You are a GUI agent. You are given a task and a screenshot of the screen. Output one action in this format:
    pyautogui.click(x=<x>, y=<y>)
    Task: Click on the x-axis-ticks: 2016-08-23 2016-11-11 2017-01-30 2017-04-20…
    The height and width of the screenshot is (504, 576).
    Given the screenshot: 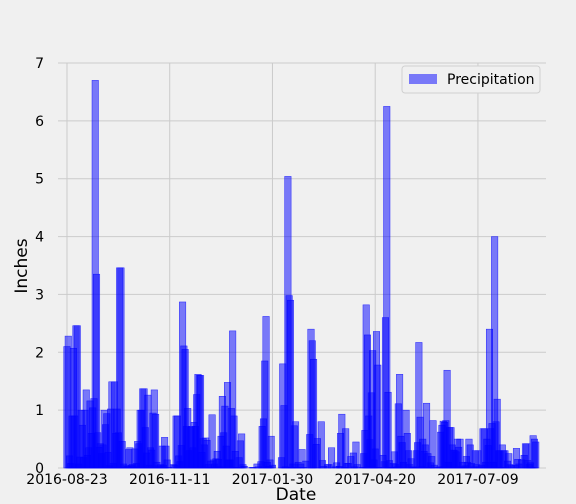 What is the action you would take?
    pyautogui.click(x=272, y=480)
    